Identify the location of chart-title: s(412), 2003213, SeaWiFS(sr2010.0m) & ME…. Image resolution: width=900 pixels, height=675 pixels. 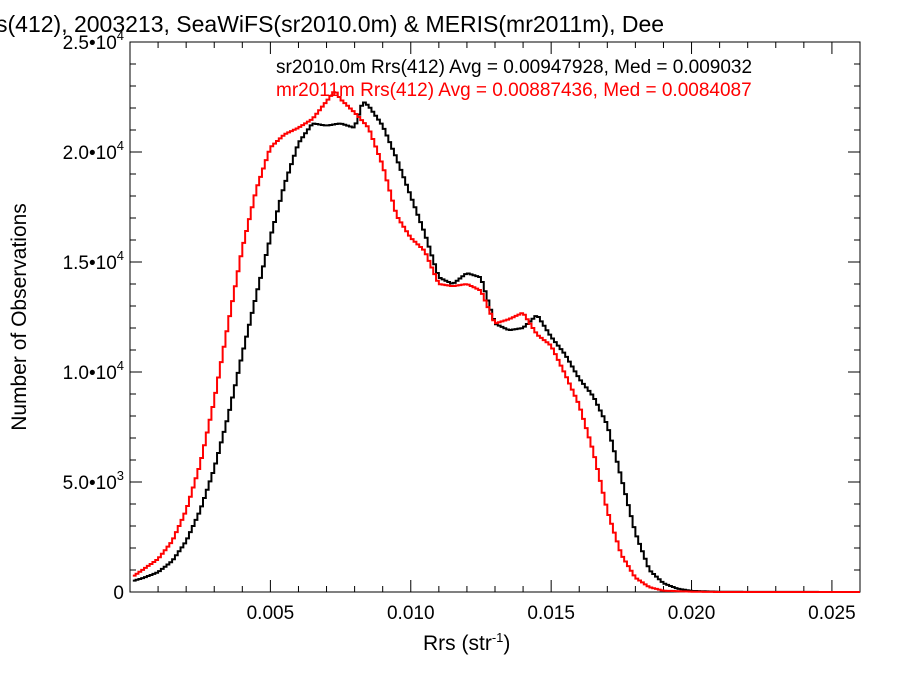
(332, 24).